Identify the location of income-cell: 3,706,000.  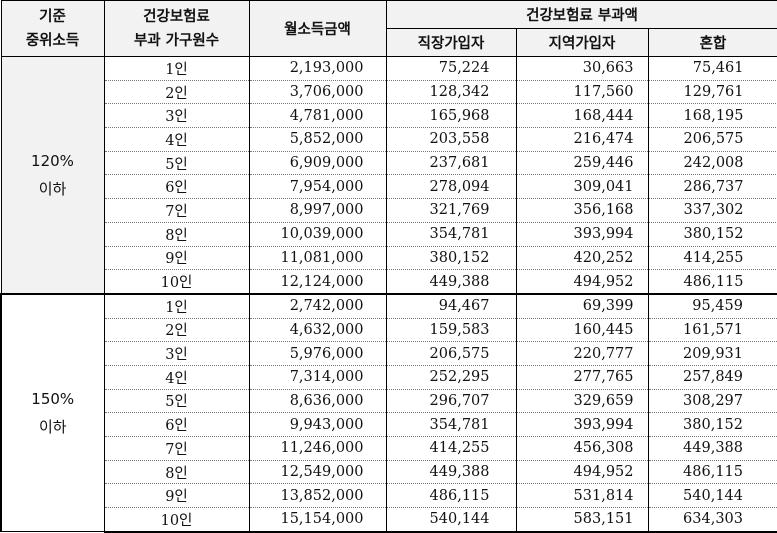
(318, 92).